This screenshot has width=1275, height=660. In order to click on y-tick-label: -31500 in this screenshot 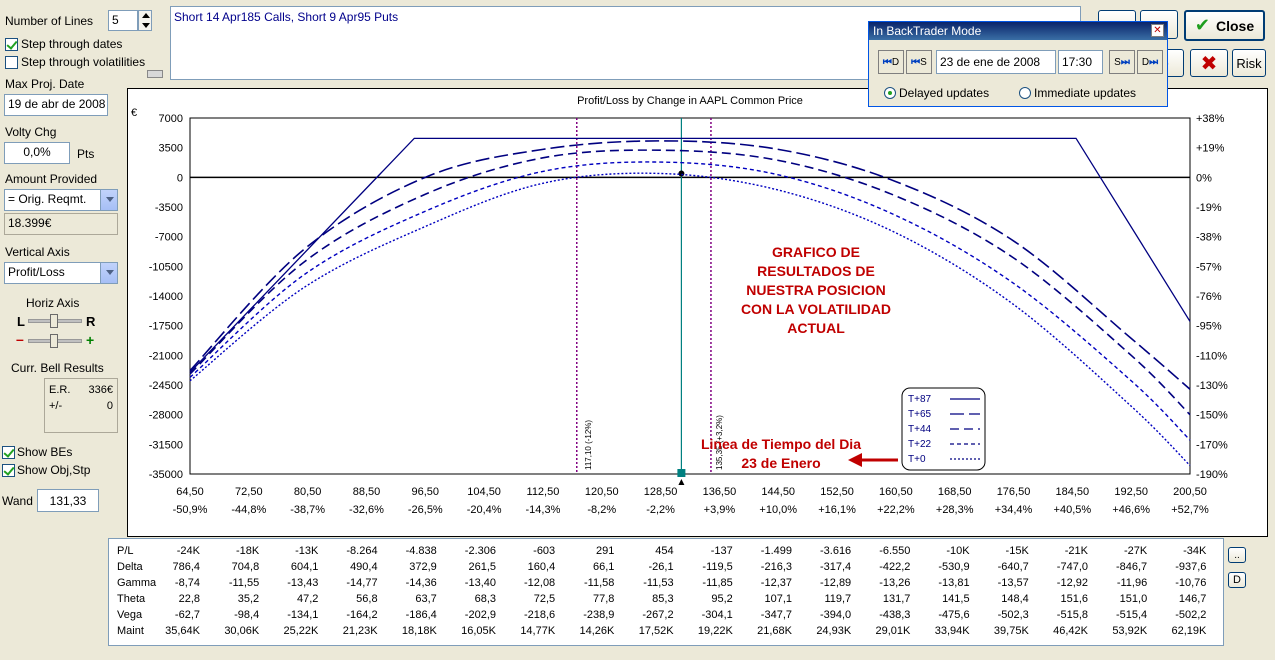, I will do `click(166, 445)`.